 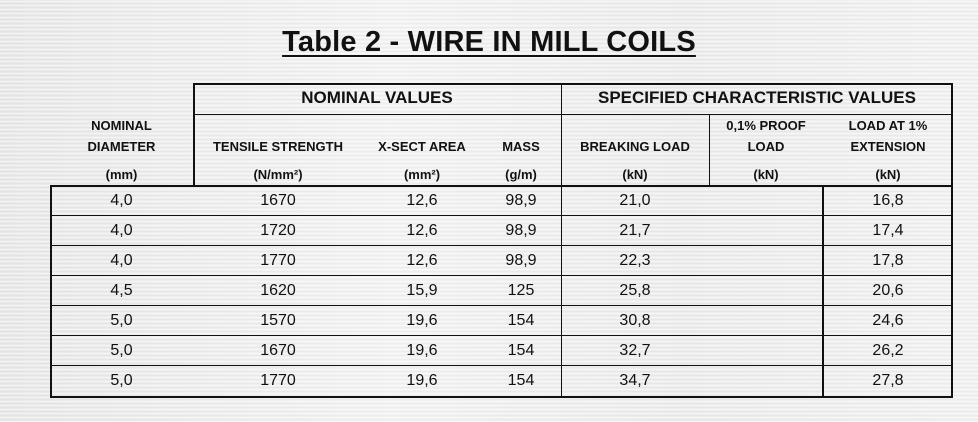 What do you see at coordinates (888, 230) in the screenshot?
I see `cell-load-extension: 17,4` at bounding box center [888, 230].